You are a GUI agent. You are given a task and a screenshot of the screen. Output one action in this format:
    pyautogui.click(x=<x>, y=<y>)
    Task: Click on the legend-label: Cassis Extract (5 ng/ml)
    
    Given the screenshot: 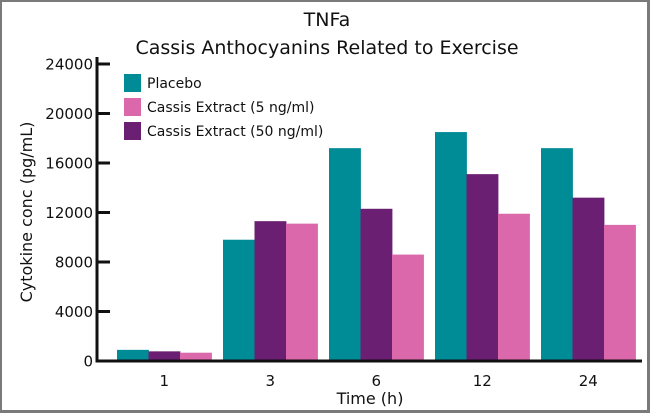 What is the action you would take?
    pyautogui.click(x=230, y=108)
    